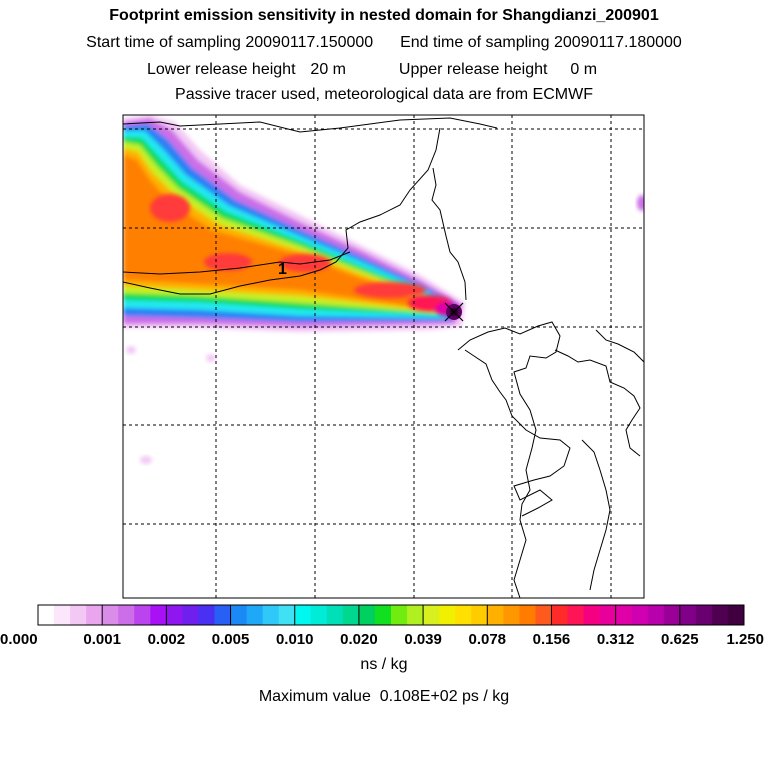  What do you see at coordinates (680, 639) in the screenshot?
I see `colorbar-tick-label: 0.625` at bounding box center [680, 639].